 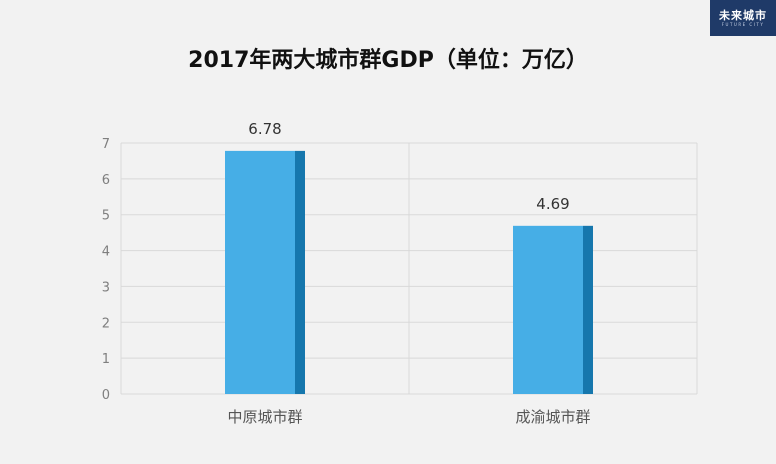 I want to click on brand-logo: 未来城市 FUTURE CITY, so click(x=743, y=18).